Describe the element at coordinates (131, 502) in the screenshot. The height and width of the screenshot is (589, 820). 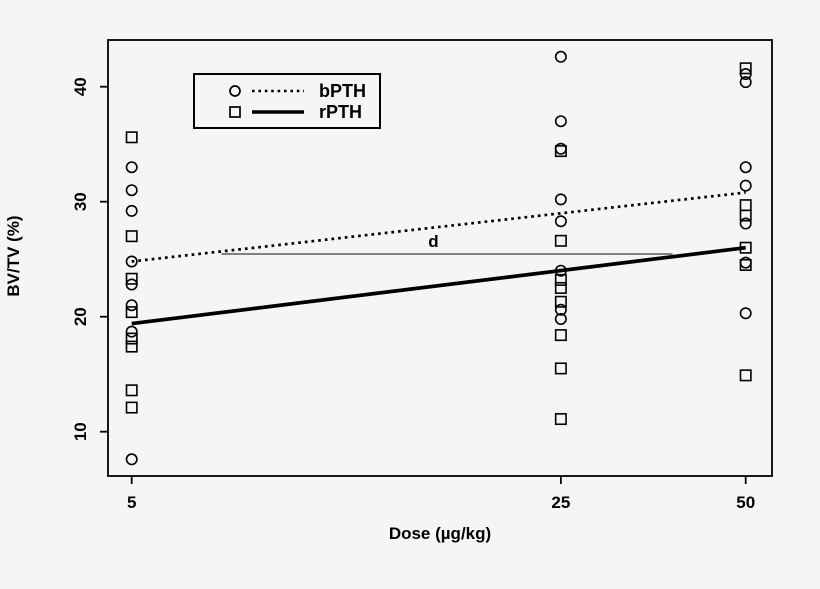
I see `x-tick-label: 5` at that location.